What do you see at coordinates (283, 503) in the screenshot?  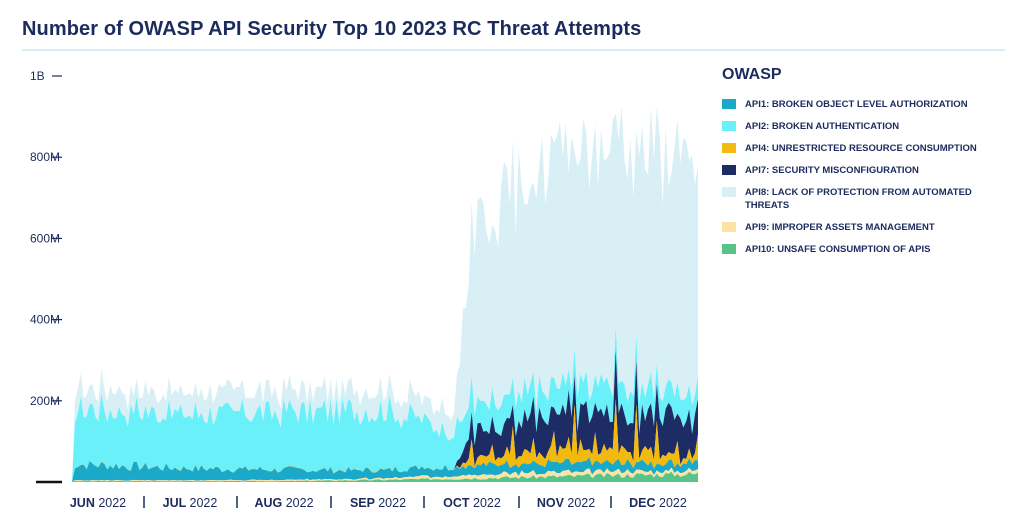 I see `x-tick-label: AUG 2022` at bounding box center [283, 503].